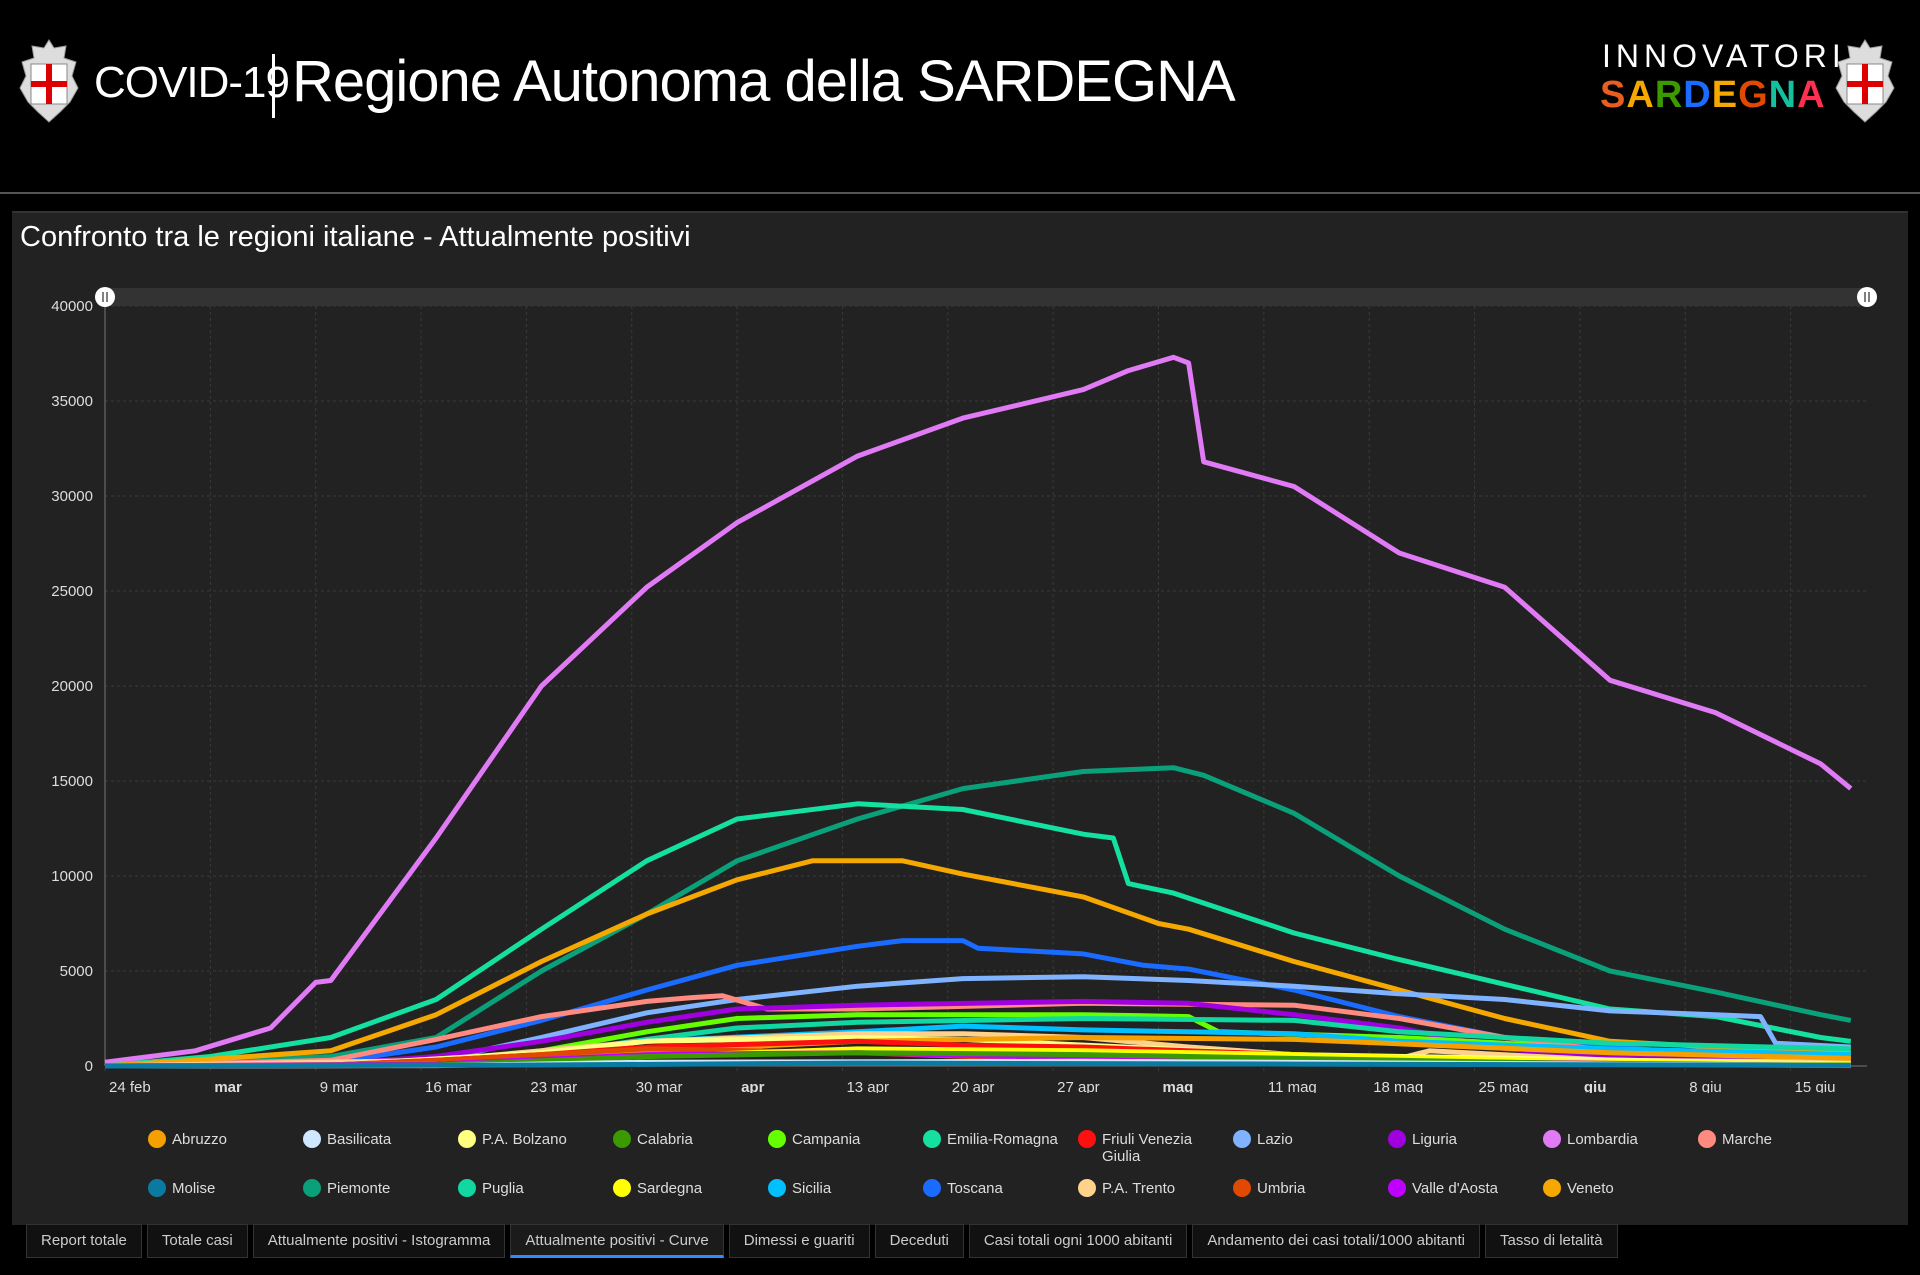 This screenshot has height=1275, width=1920. Describe the element at coordinates (192, 82) in the screenshot. I see `app-name: COVID-19` at that location.